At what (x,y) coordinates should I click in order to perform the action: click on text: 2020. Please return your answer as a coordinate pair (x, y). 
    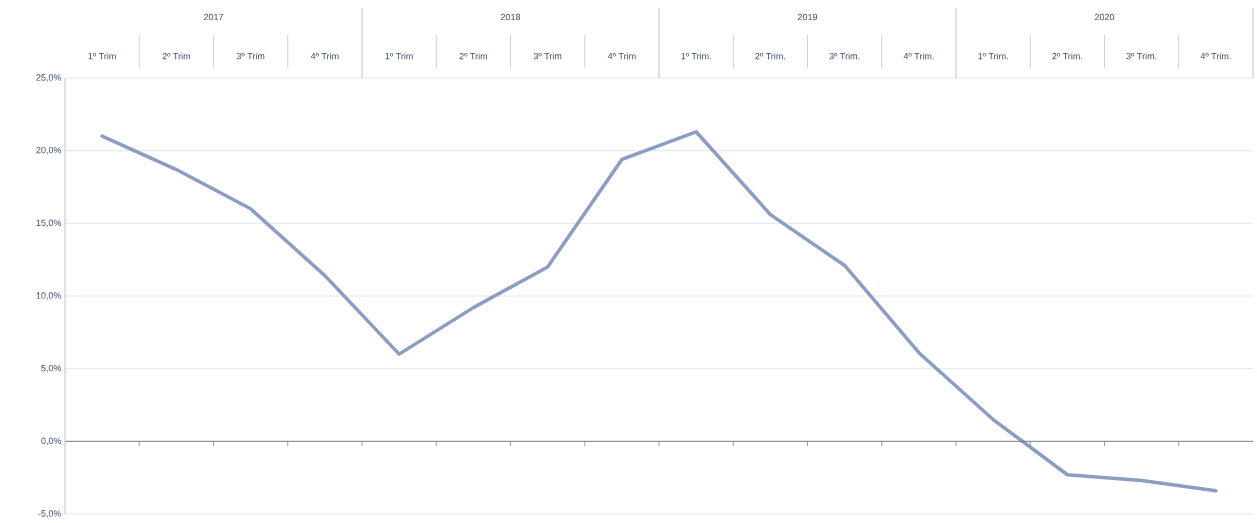
    Looking at the image, I should click on (1104, 17).